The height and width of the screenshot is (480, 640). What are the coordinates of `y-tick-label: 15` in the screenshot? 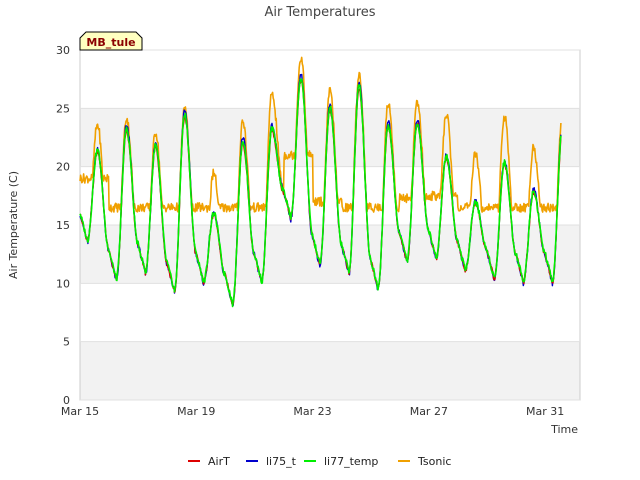 It's located at (63, 225).